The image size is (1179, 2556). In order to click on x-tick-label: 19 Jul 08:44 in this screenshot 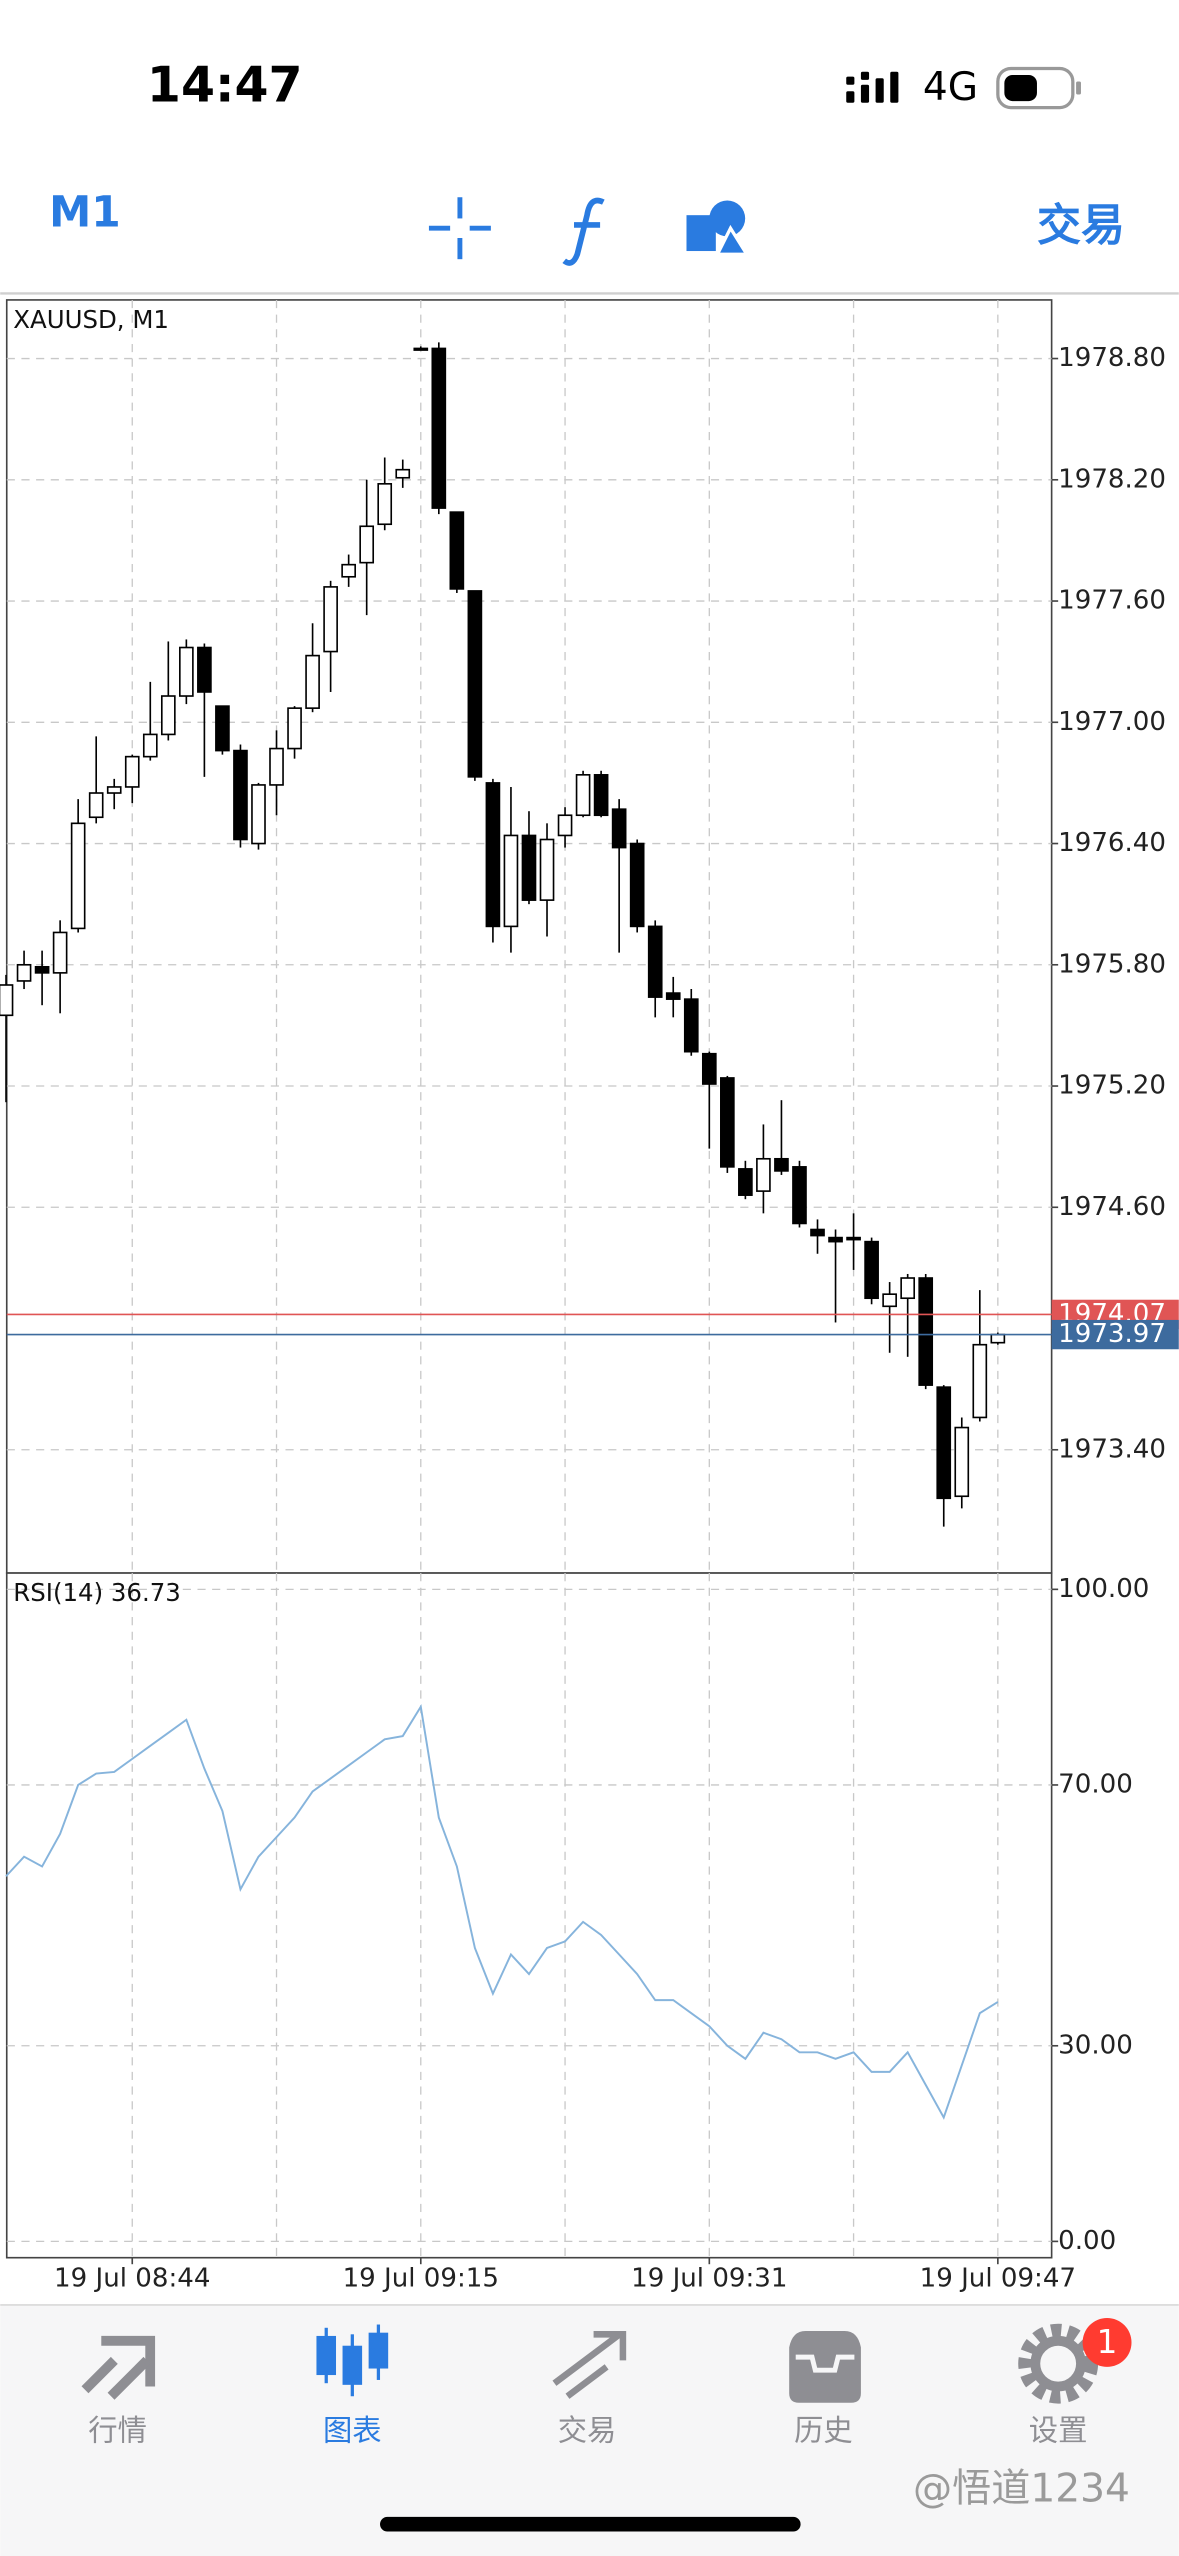, I will do `click(132, 2278)`.